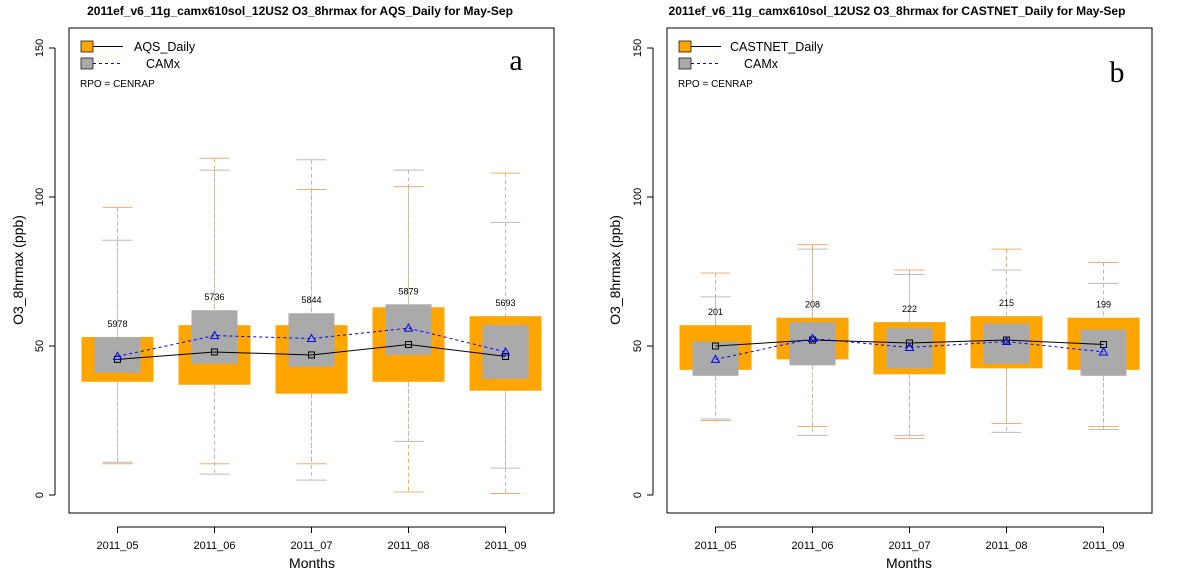 The width and height of the screenshot is (1196, 577). I want to click on sample-count-label: 5736, so click(214, 297).